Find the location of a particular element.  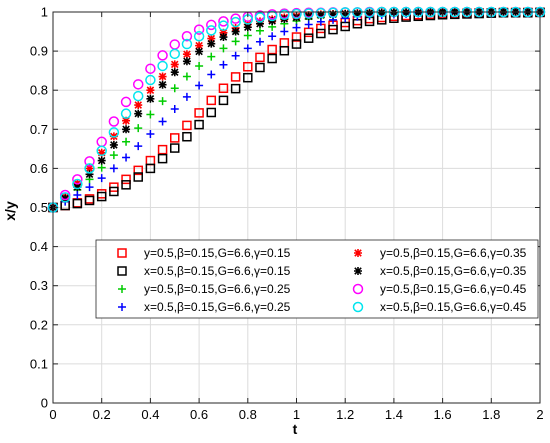

legend-label: y=0.5,β=0.15,G=6.6,γ=0.35 is located at coordinates (453, 253).